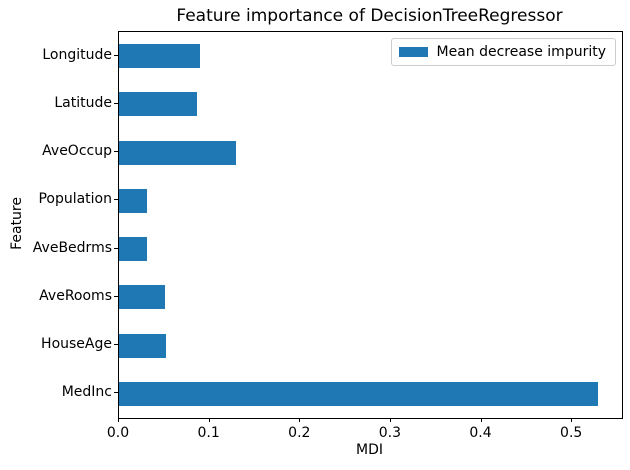 The width and height of the screenshot is (630, 470). Describe the element at coordinates (480, 433) in the screenshot. I see `x-tick-label: 0.4` at that location.